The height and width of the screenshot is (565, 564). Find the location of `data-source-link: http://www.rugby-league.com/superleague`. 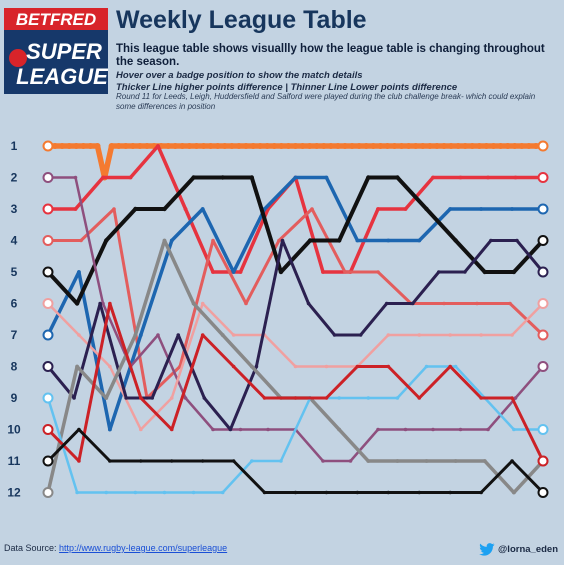

data-source-link: http://www.rugby-league.com/superleague is located at coordinates (143, 548).